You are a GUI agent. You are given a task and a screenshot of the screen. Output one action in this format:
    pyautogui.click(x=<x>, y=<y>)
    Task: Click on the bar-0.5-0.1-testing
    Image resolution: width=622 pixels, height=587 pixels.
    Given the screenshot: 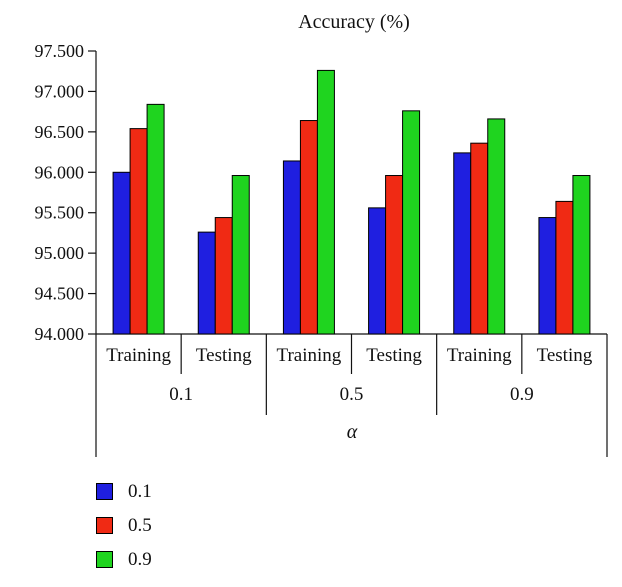 What is the action you would take?
    pyautogui.click(x=223, y=276)
    